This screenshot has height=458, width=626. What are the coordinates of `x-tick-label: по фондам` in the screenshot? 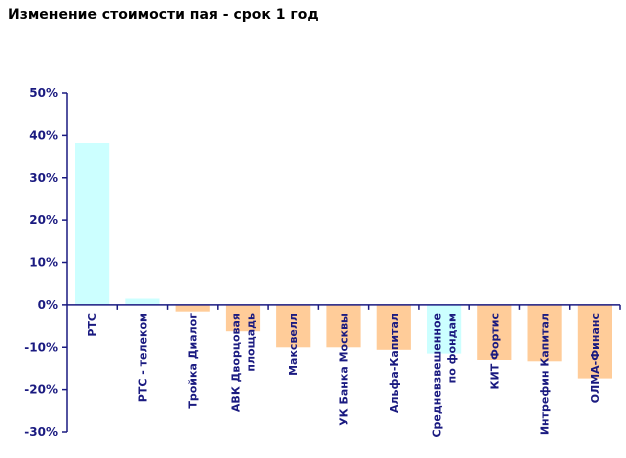 It's located at (452, 348).